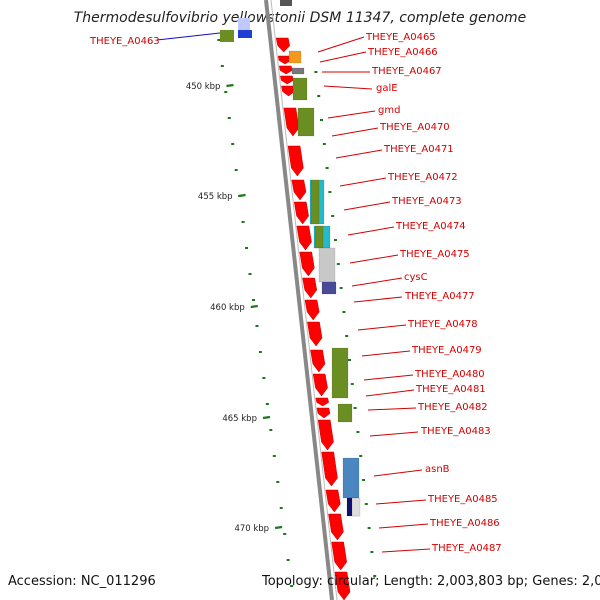 The height and width of the screenshot is (600, 600). I want to click on kbp-label-3: 465 kbp, so click(239, 419).